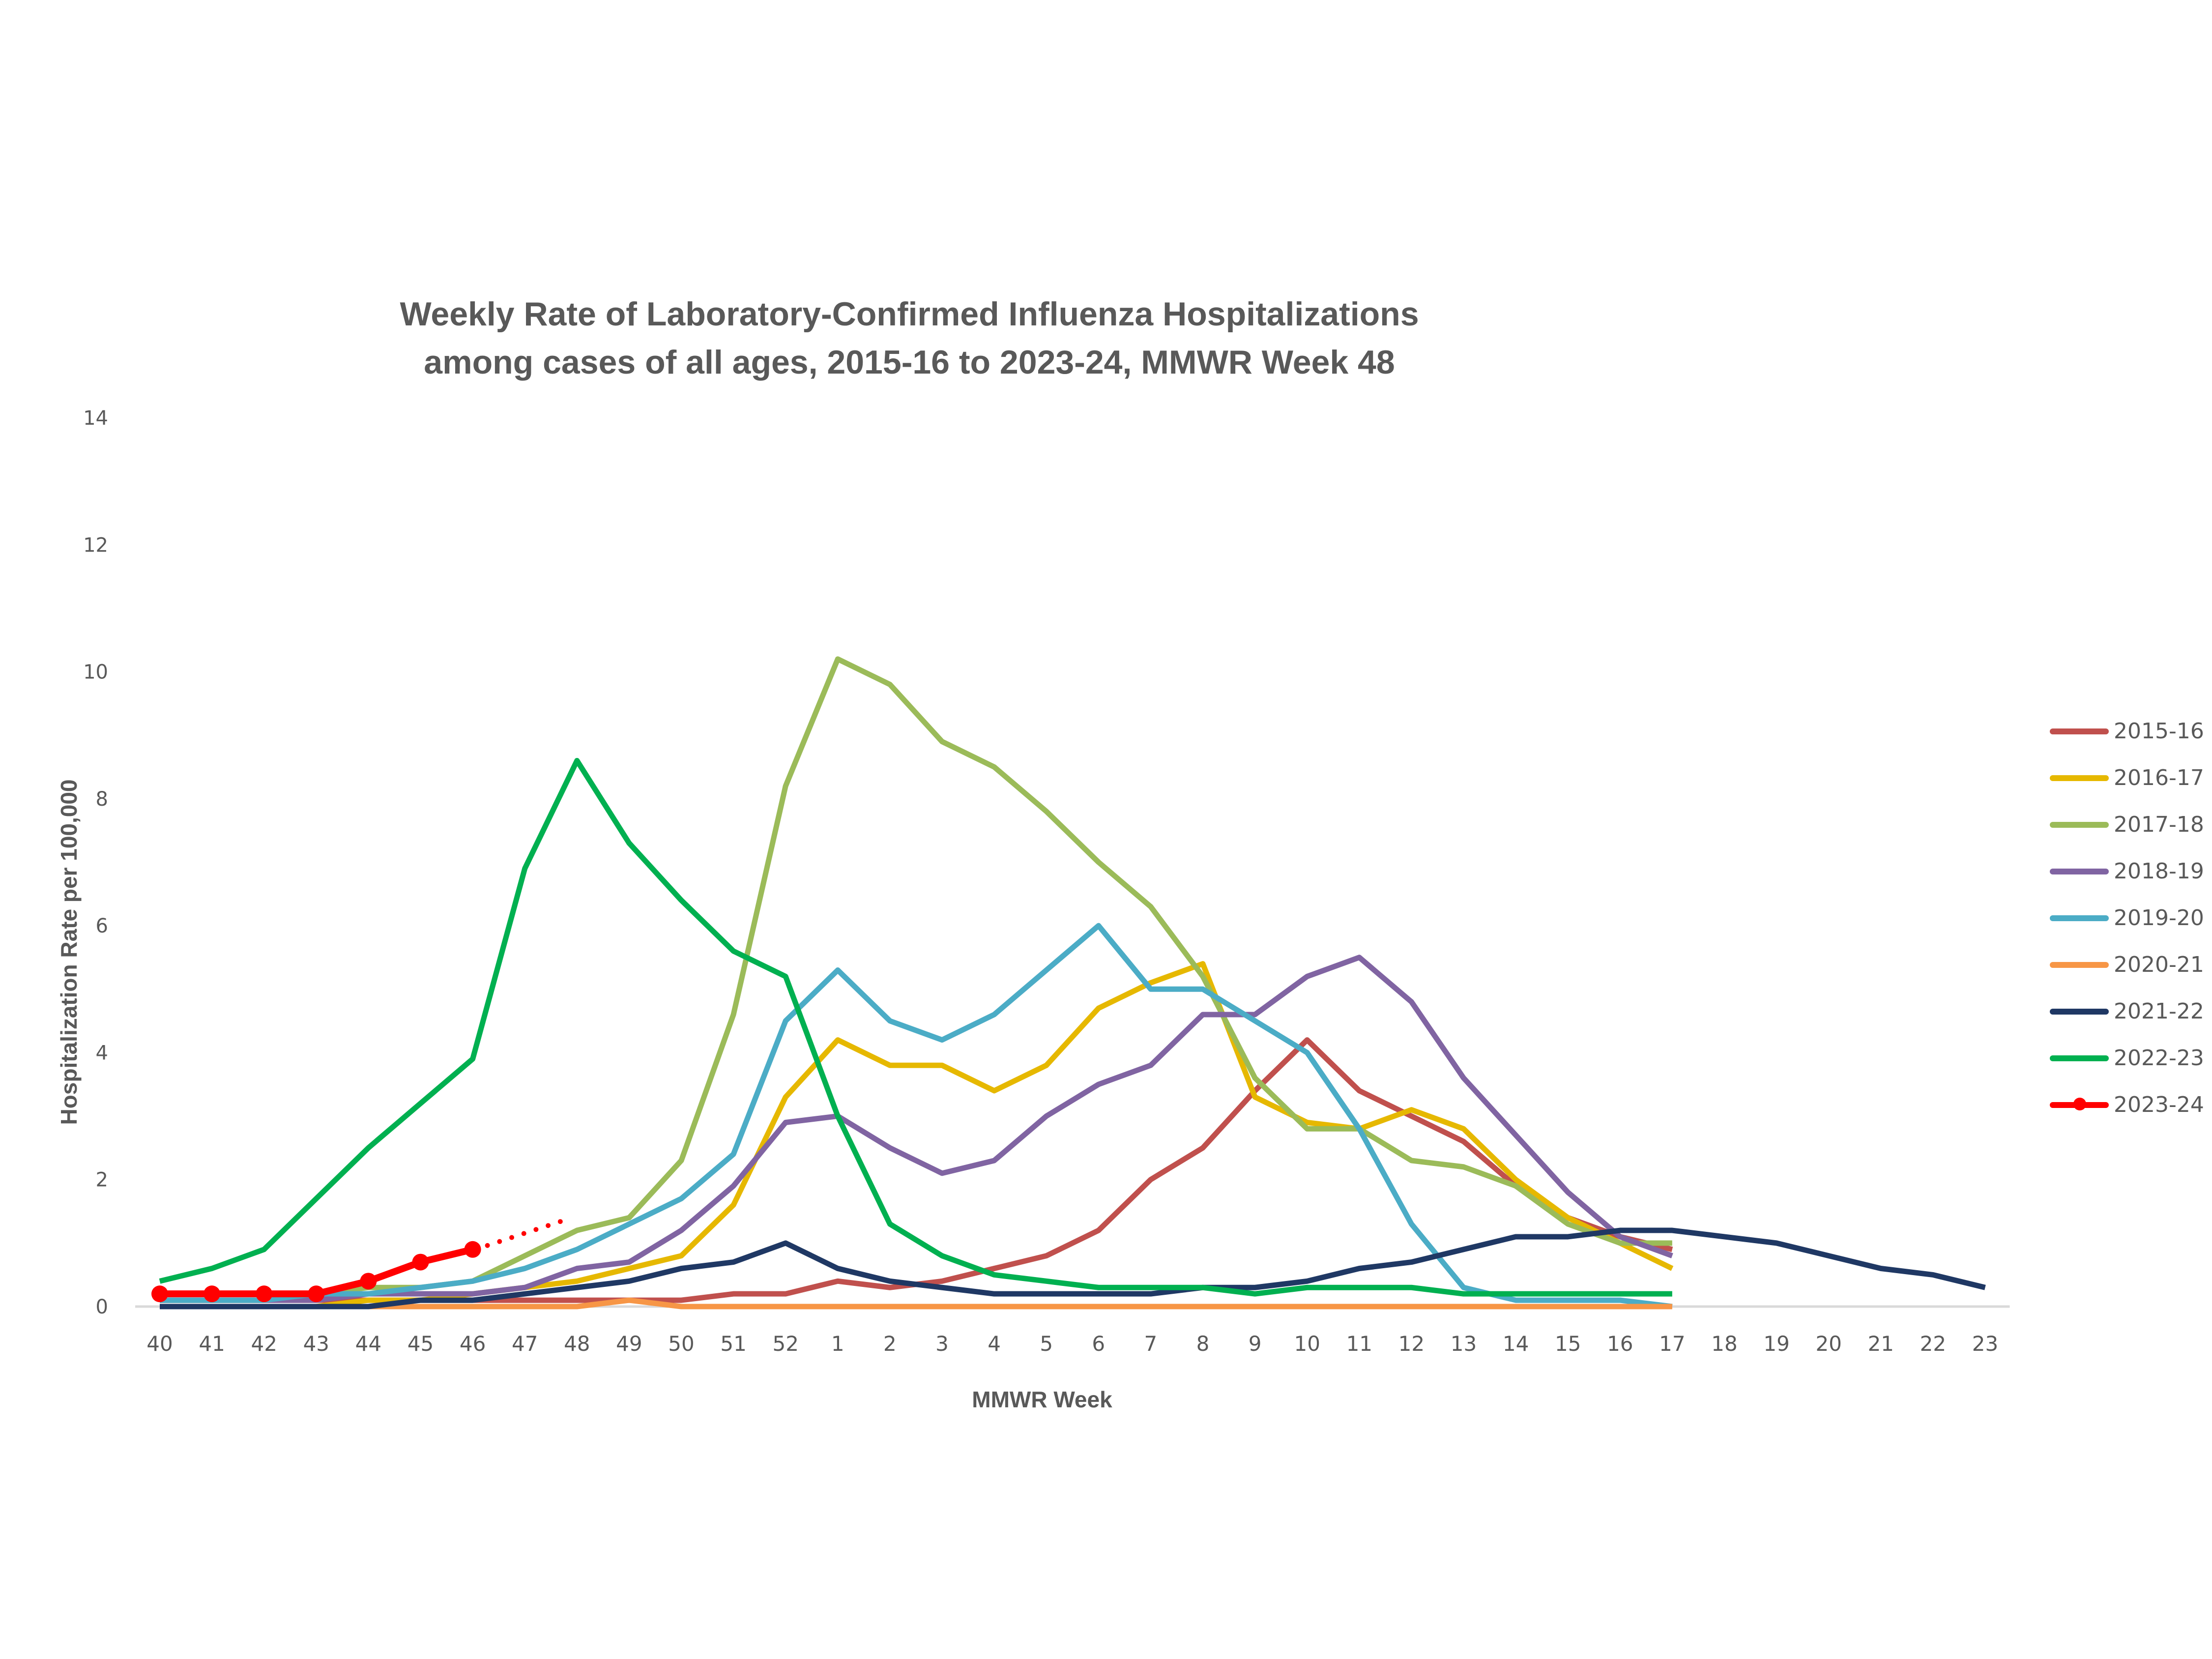  I want to click on x-tick-label: 5, so click(1046, 1344).